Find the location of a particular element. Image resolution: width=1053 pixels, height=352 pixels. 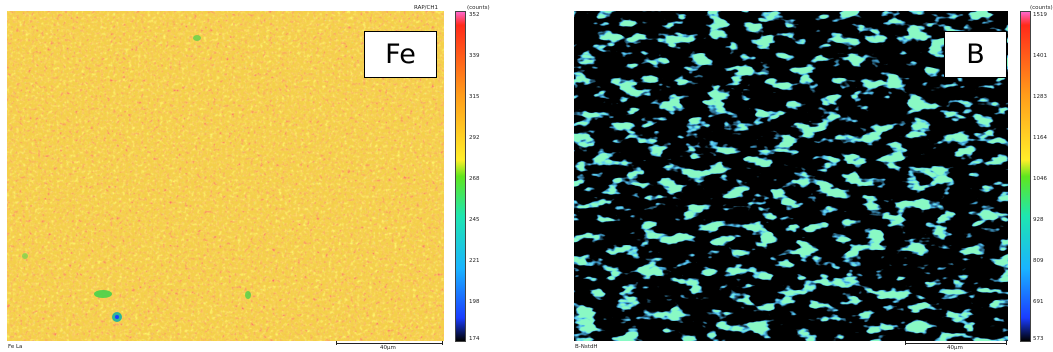

b-signal-label: B-NstdH is located at coordinates (586, 347).